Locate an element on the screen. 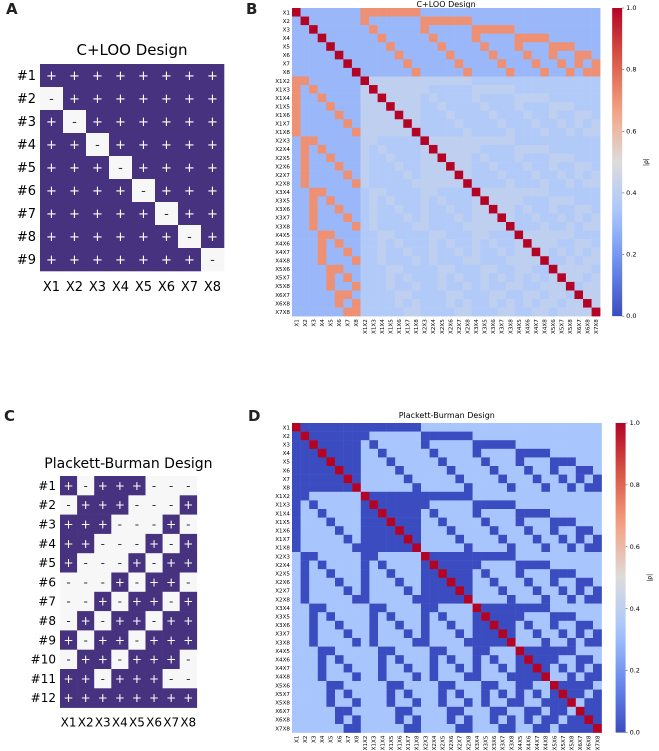 The width and height of the screenshot is (659, 751). column-label: X3X4 is located at coordinates (478, 742).